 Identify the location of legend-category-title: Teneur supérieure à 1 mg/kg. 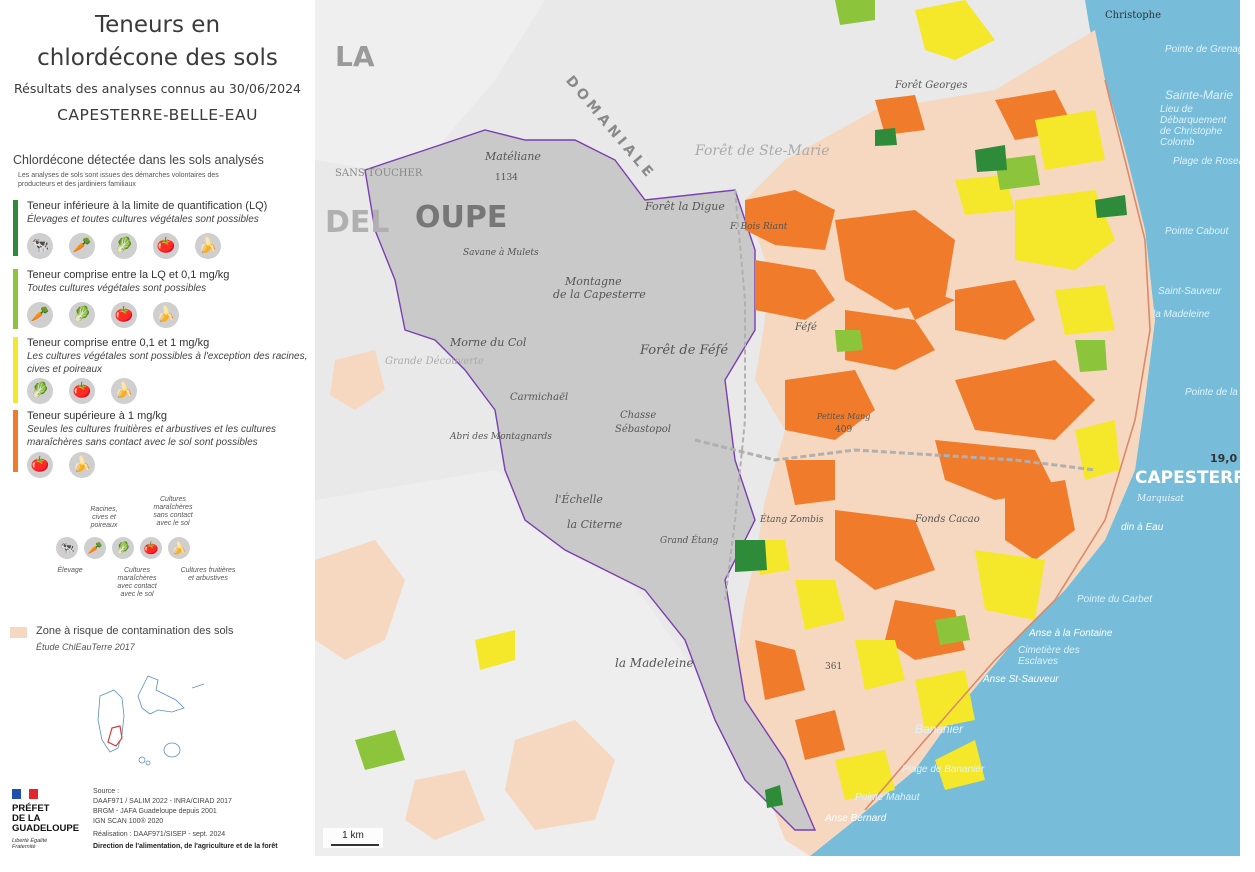
(97, 416).